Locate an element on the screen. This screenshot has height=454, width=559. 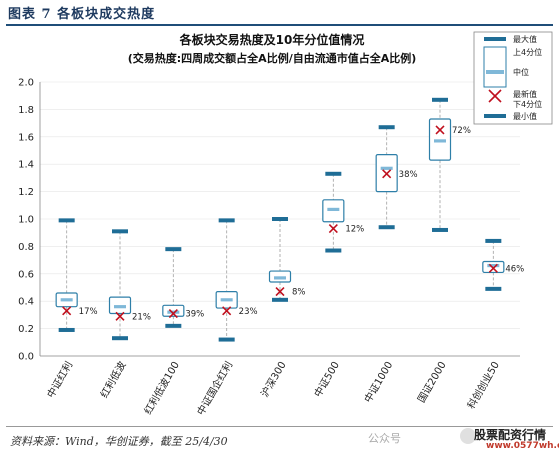
y-tick-label: 2.0 is located at coordinates (26, 83).